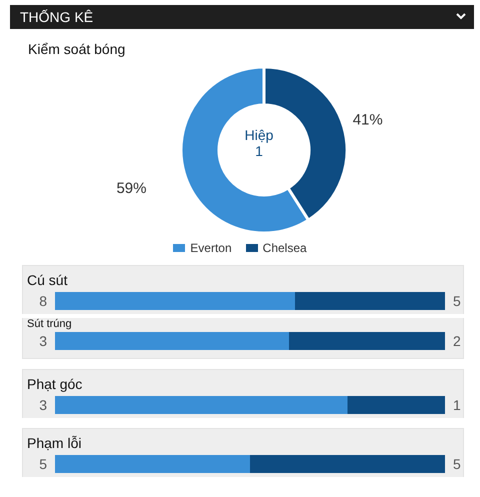 The height and width of the screenshot is (497, 480). I want to click on chart-subtitle: Kiểm soát bóng, so click(77, 49).